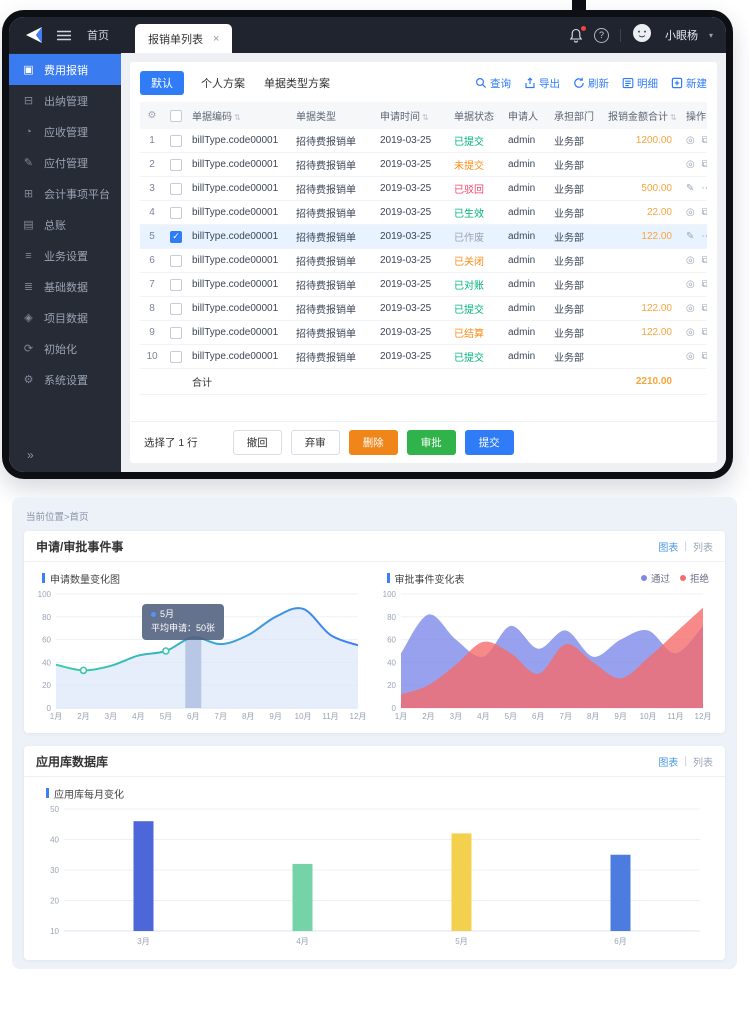 This screenshot has height=1012, width=749. I want to click on bill-code: billType.code00001, so click(235, 212).